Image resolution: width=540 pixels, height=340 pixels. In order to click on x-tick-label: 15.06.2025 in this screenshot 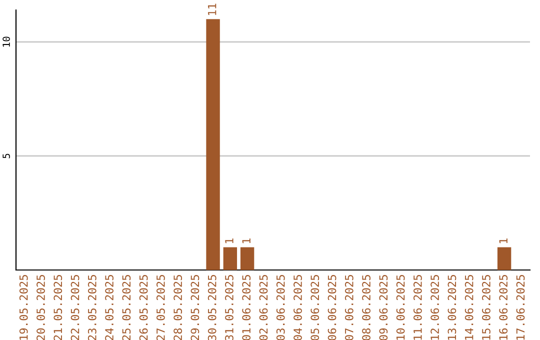, I will do `click(486, 307)`.